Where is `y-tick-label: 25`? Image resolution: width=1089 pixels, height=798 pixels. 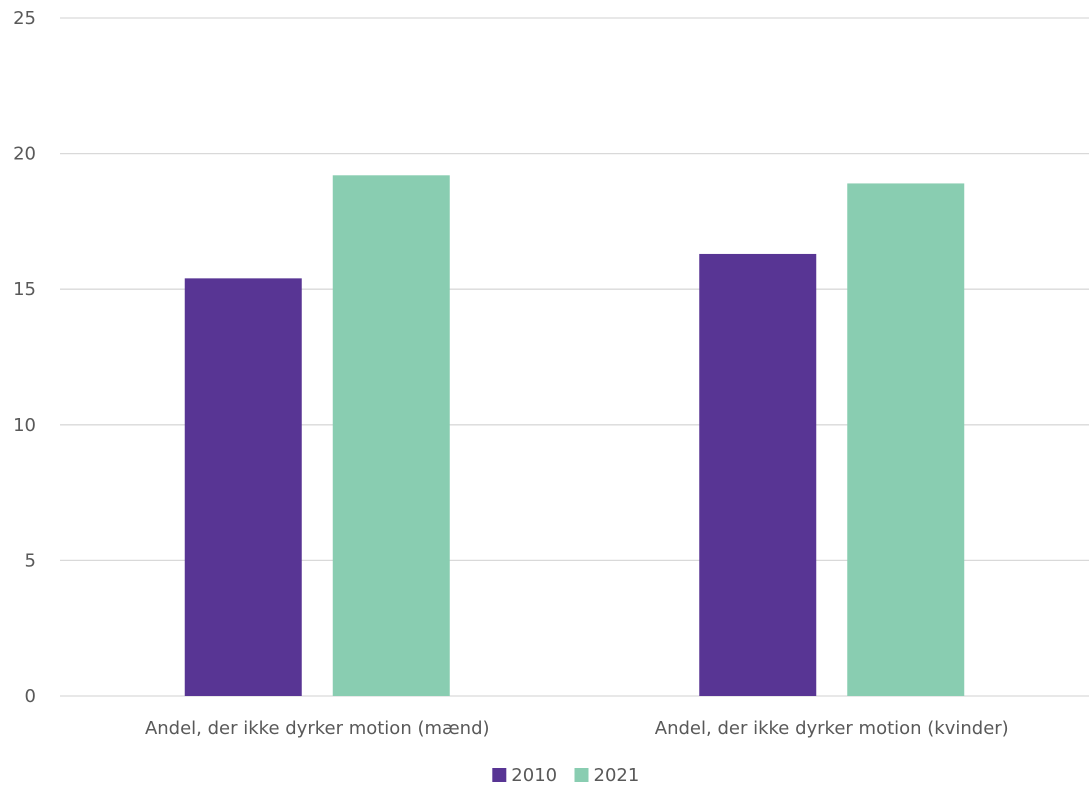 y-tick-label: 25 is located at coordinates (24, 18).